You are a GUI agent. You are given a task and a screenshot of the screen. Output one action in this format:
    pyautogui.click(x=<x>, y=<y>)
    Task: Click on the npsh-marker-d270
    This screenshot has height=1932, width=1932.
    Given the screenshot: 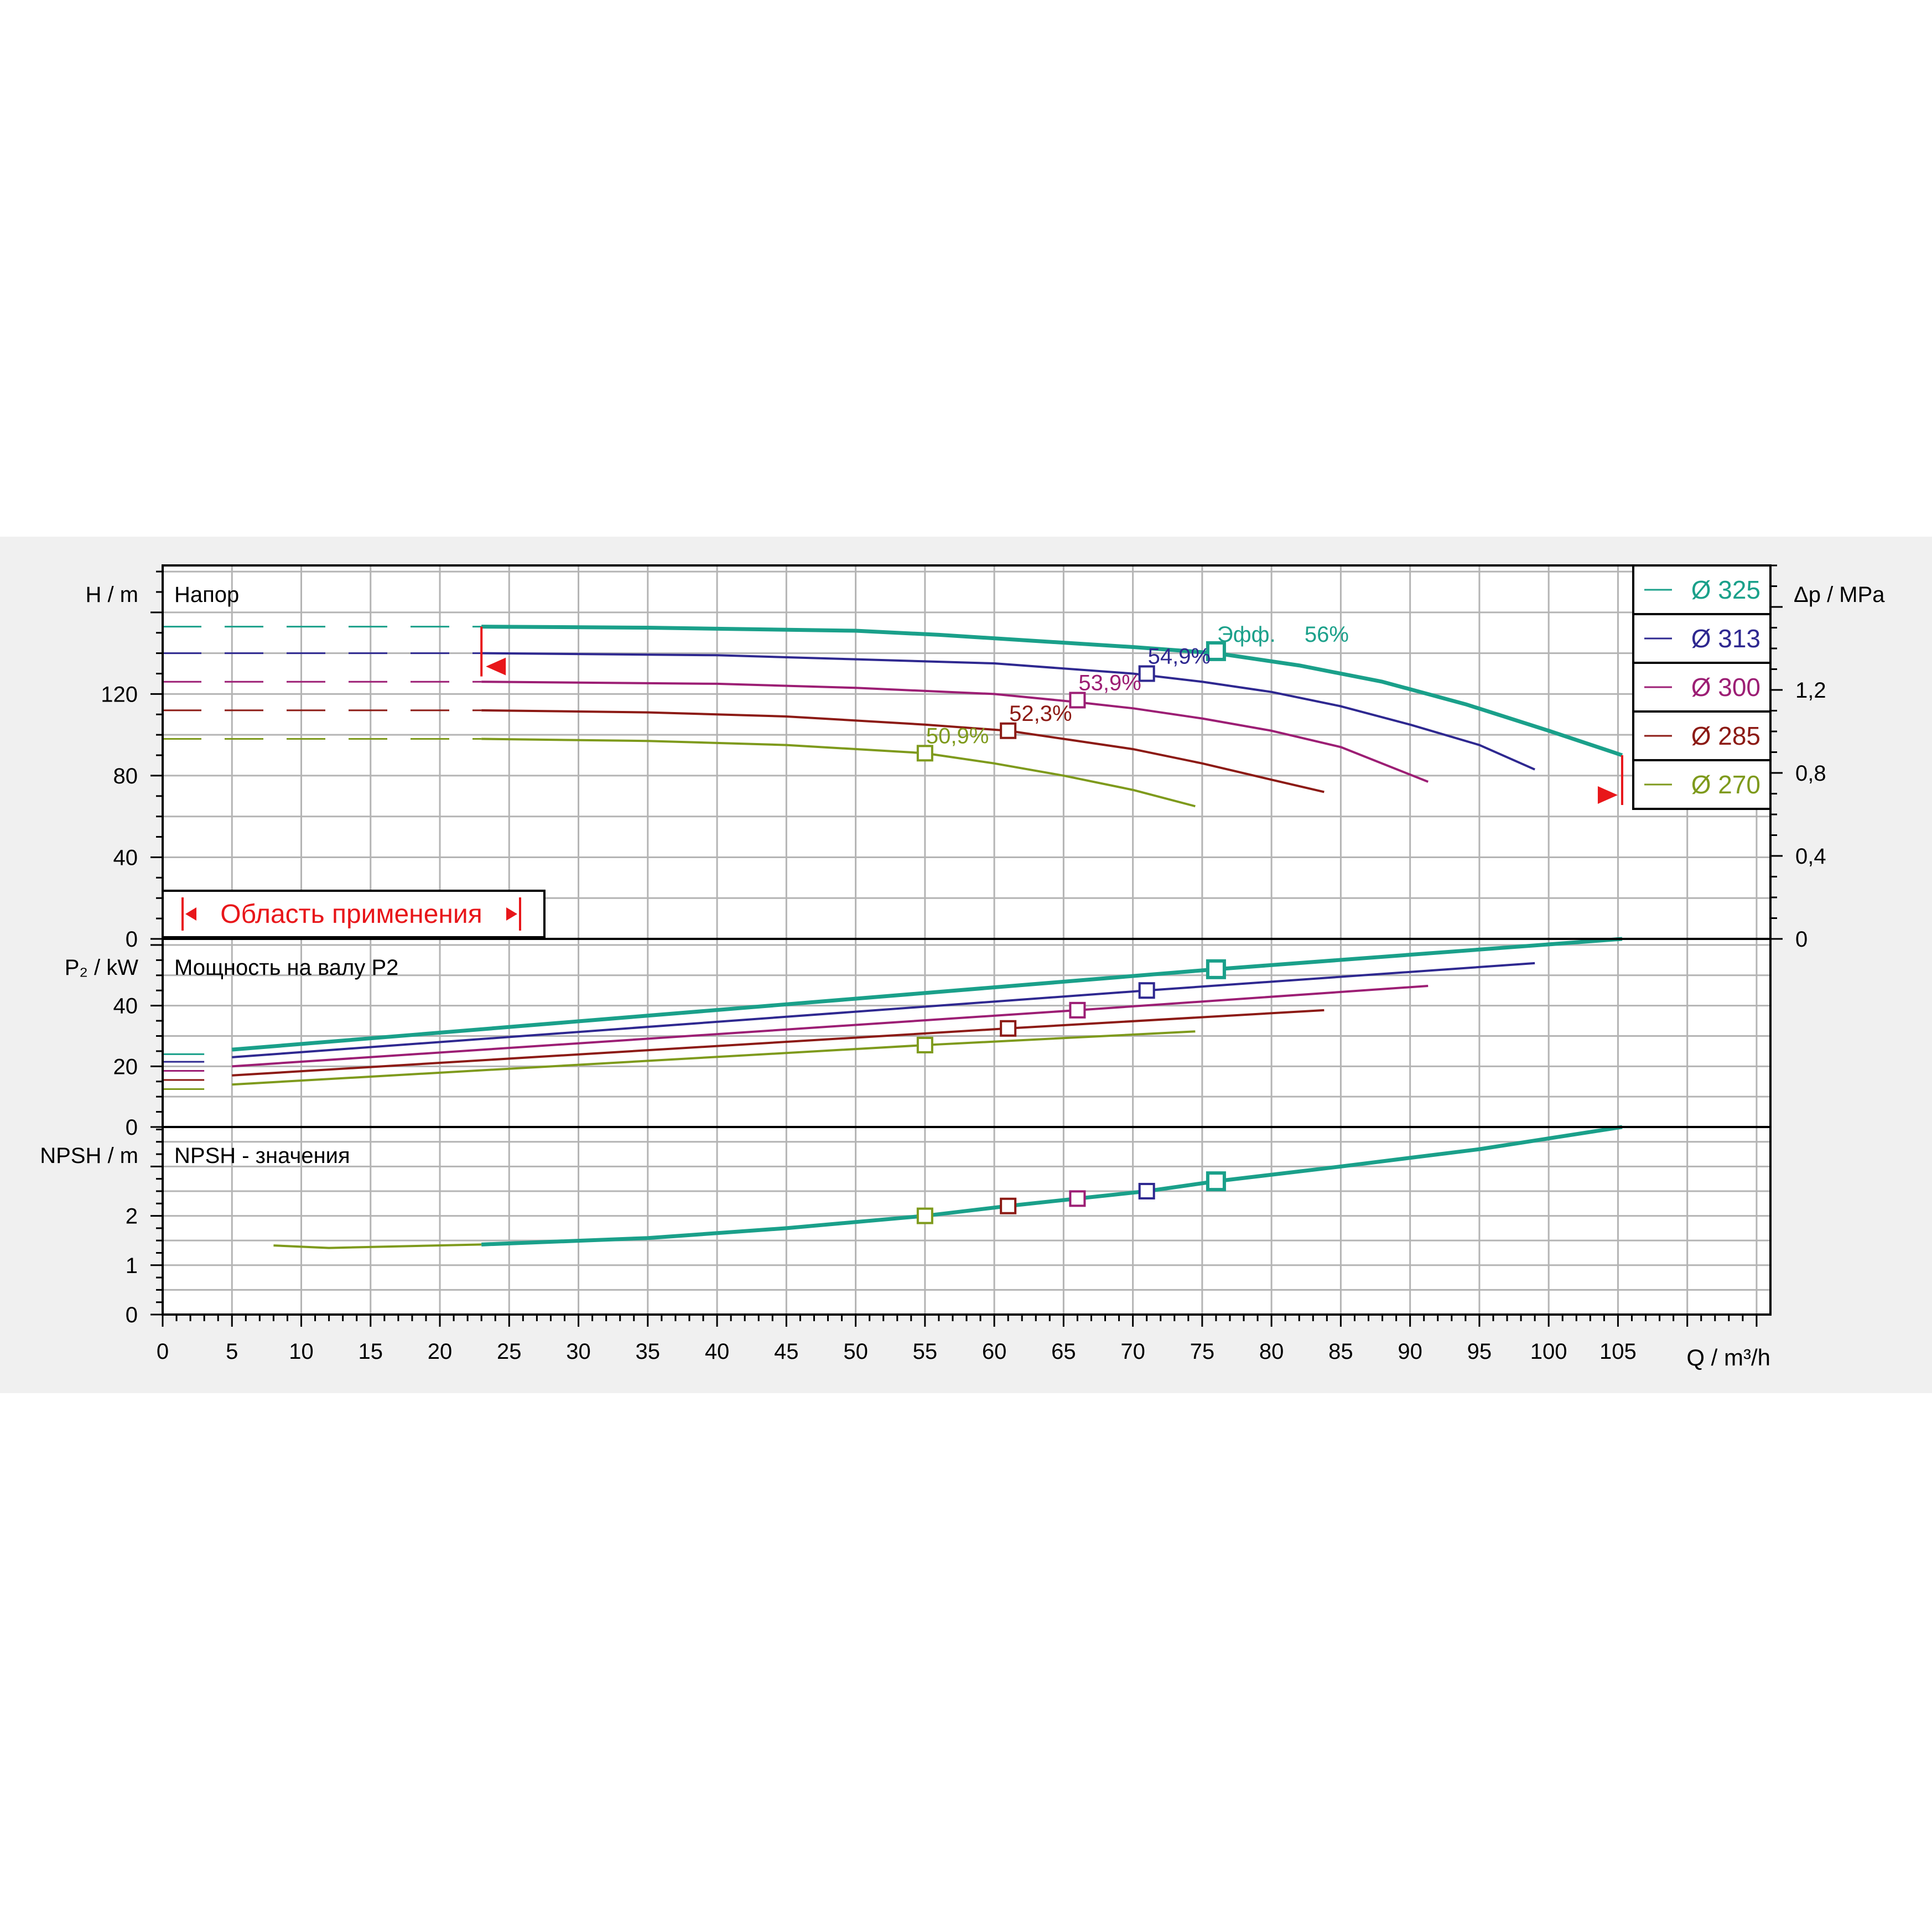 What is the action you would take?
    pyautogui.click(x=924, y=1216)
    